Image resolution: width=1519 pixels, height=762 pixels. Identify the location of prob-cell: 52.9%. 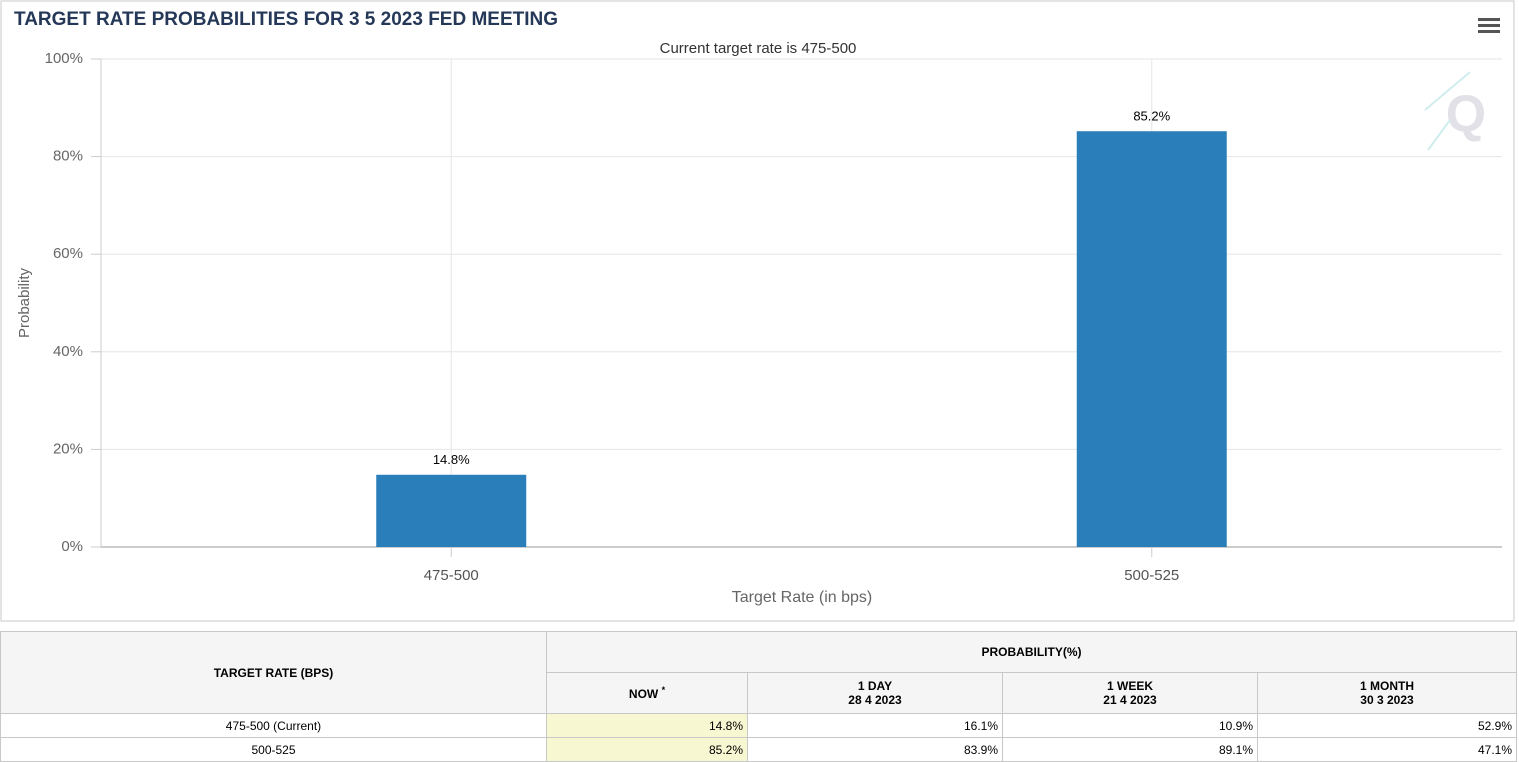
(1387, 725).